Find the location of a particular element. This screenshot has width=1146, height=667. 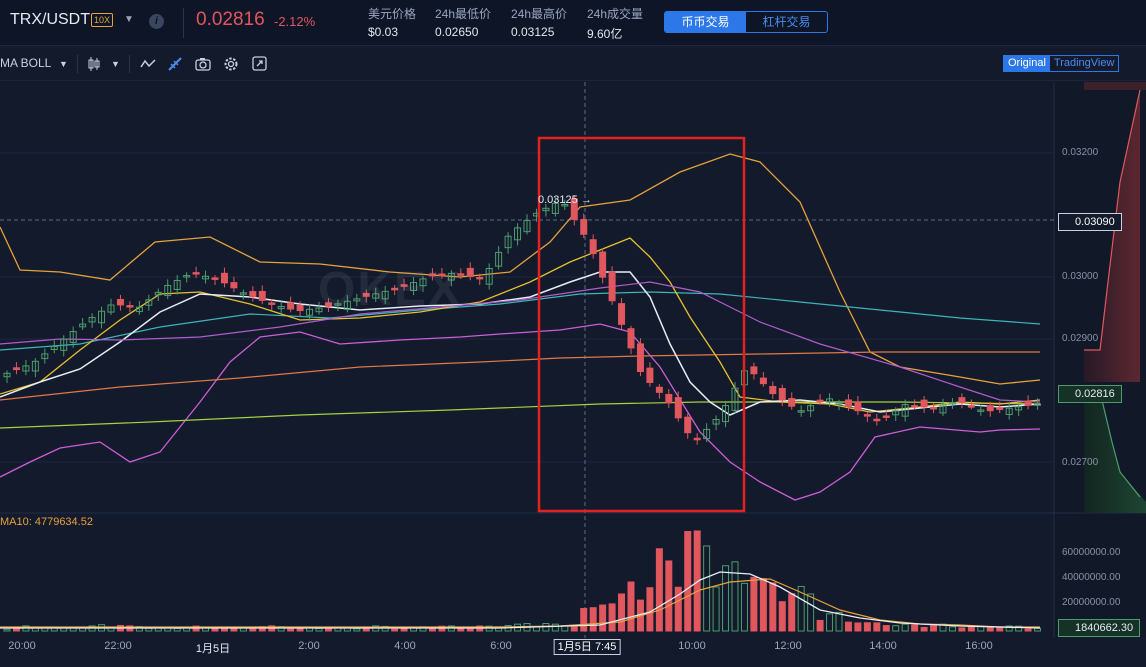

indicator-selector: MA BOLL is located at coordinates (26, 63).